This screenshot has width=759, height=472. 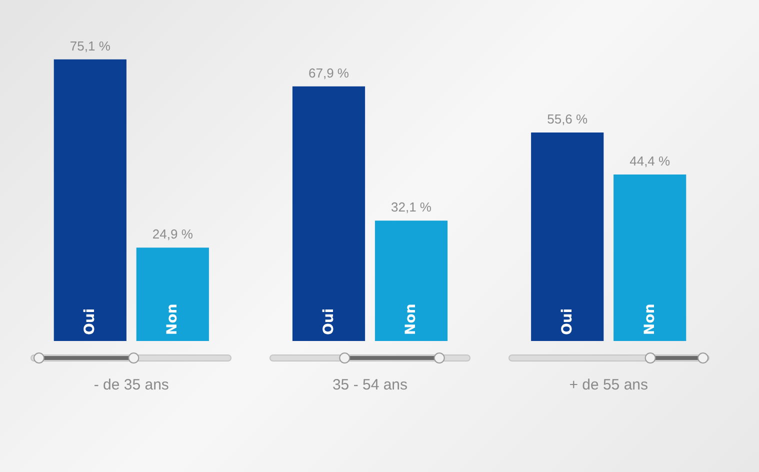 What do you see at coordinates (90, 46) in the screenshot?
I see `data-label: 75,1 %` at bounding box center [90, 46].